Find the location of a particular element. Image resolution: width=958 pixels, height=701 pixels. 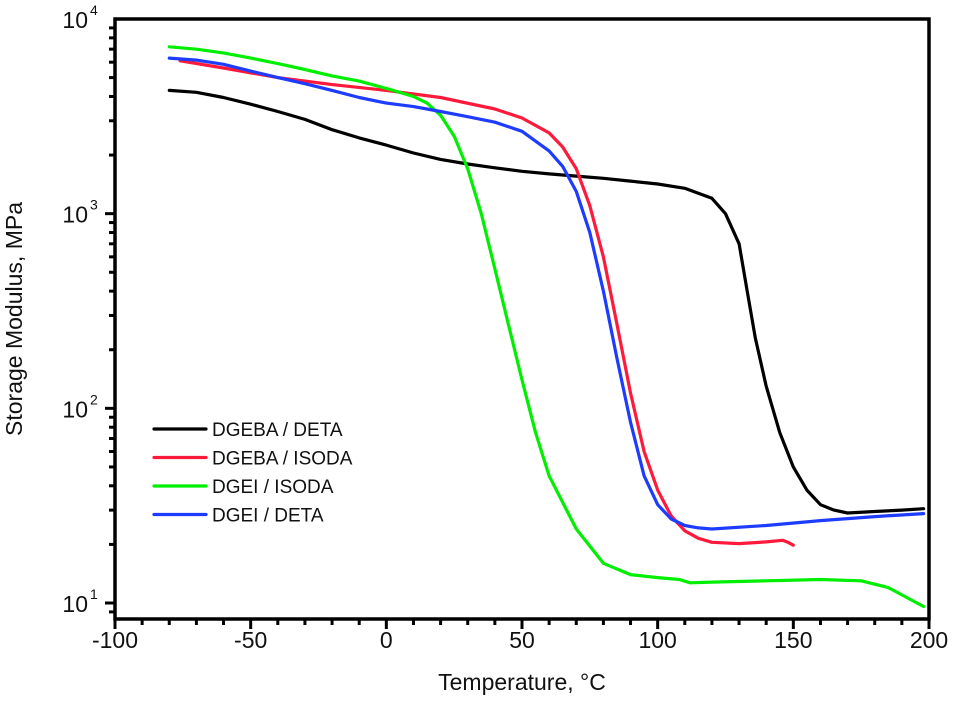

x-axis-tick-labels: -100 -50 0 50 100 150 200 is located at coordinates (520, 640).